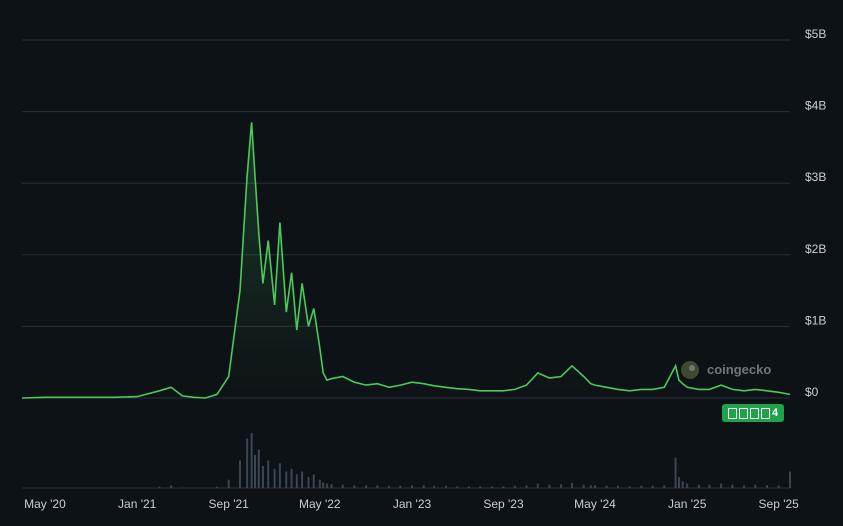 This screenshot has height=526, width=843. What do you see at coordinates (812, 392) in the screenshot?
I see `y-tick-label: $0` at bounding box center [812, 392].